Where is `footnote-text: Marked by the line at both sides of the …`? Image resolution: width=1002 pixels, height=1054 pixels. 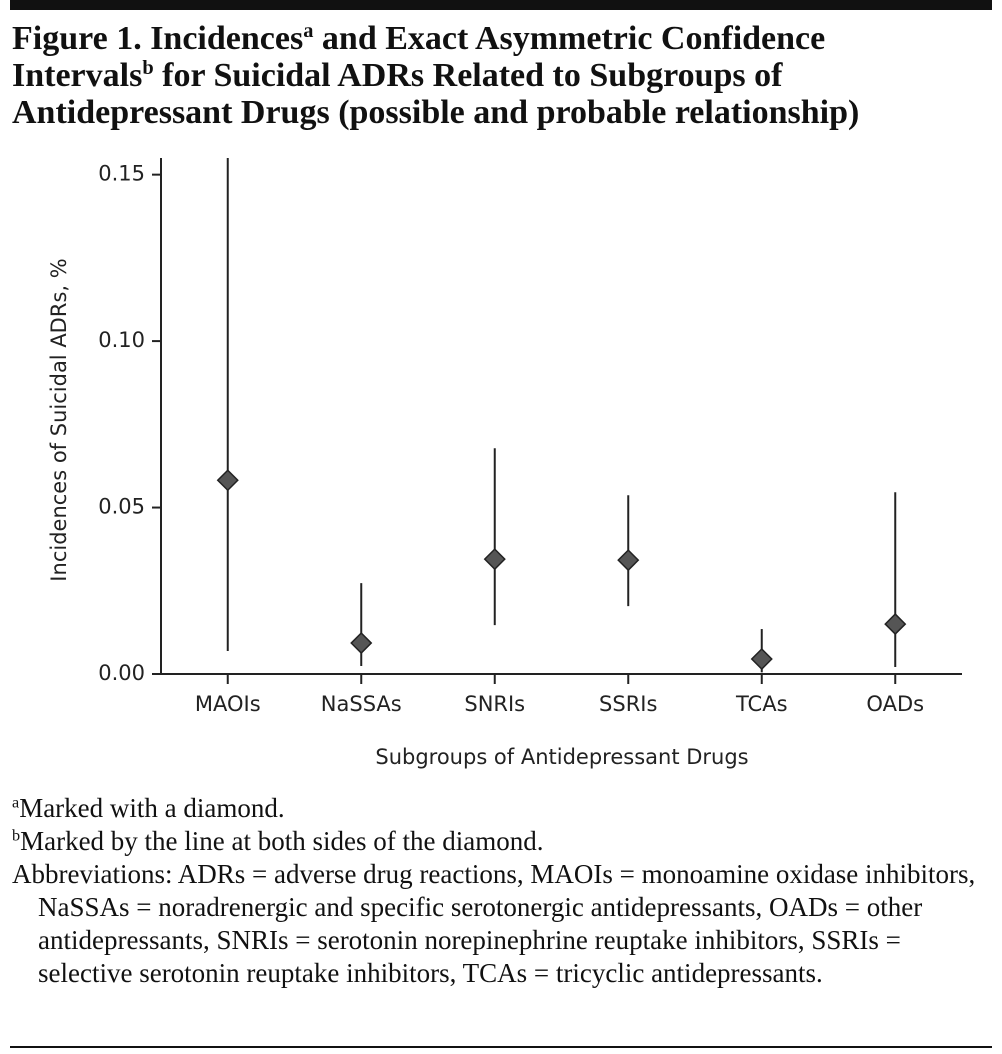 footnote-text: Marked by the line at both sides of the … is located at coordinates (282, 841).